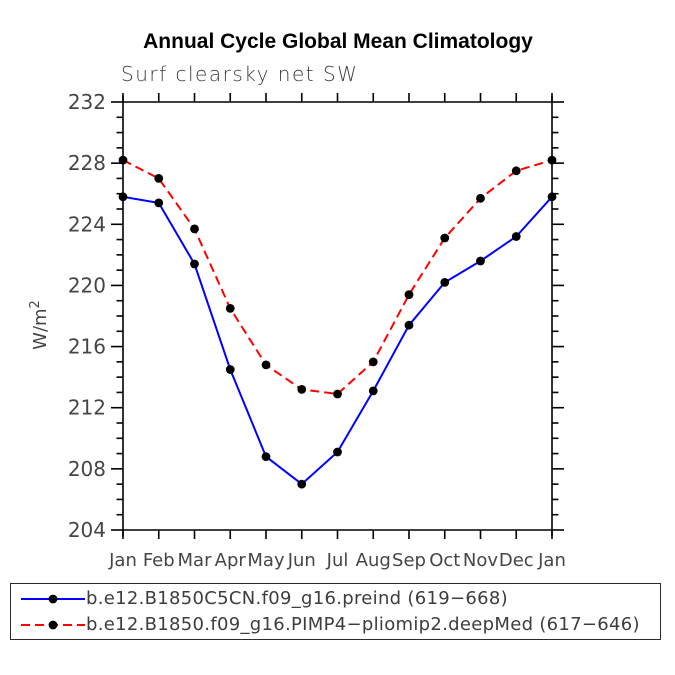  I want to click on x-tick-label: Feb, so click(159, 560).